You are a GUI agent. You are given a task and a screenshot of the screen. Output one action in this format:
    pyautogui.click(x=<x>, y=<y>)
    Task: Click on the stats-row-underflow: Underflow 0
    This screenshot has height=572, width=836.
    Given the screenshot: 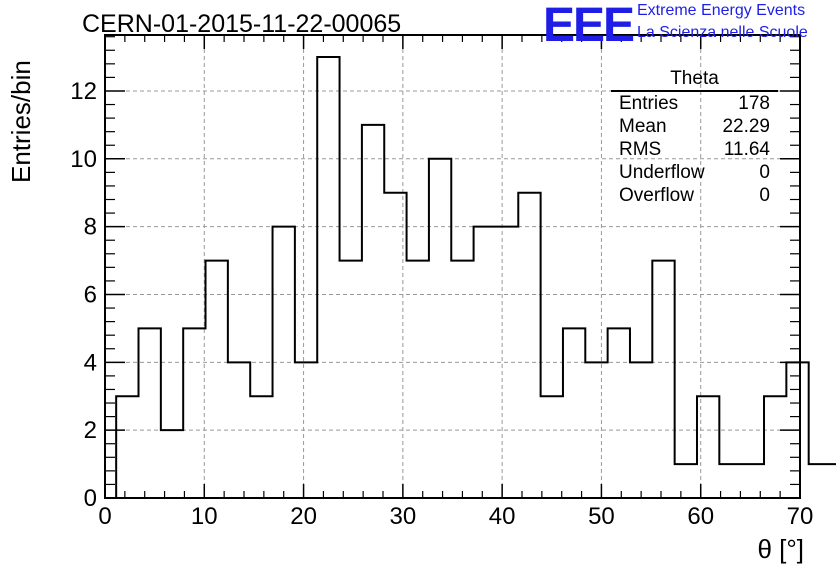 What is the action you would take?
    pyautogui.click(x=694, y=172)
    